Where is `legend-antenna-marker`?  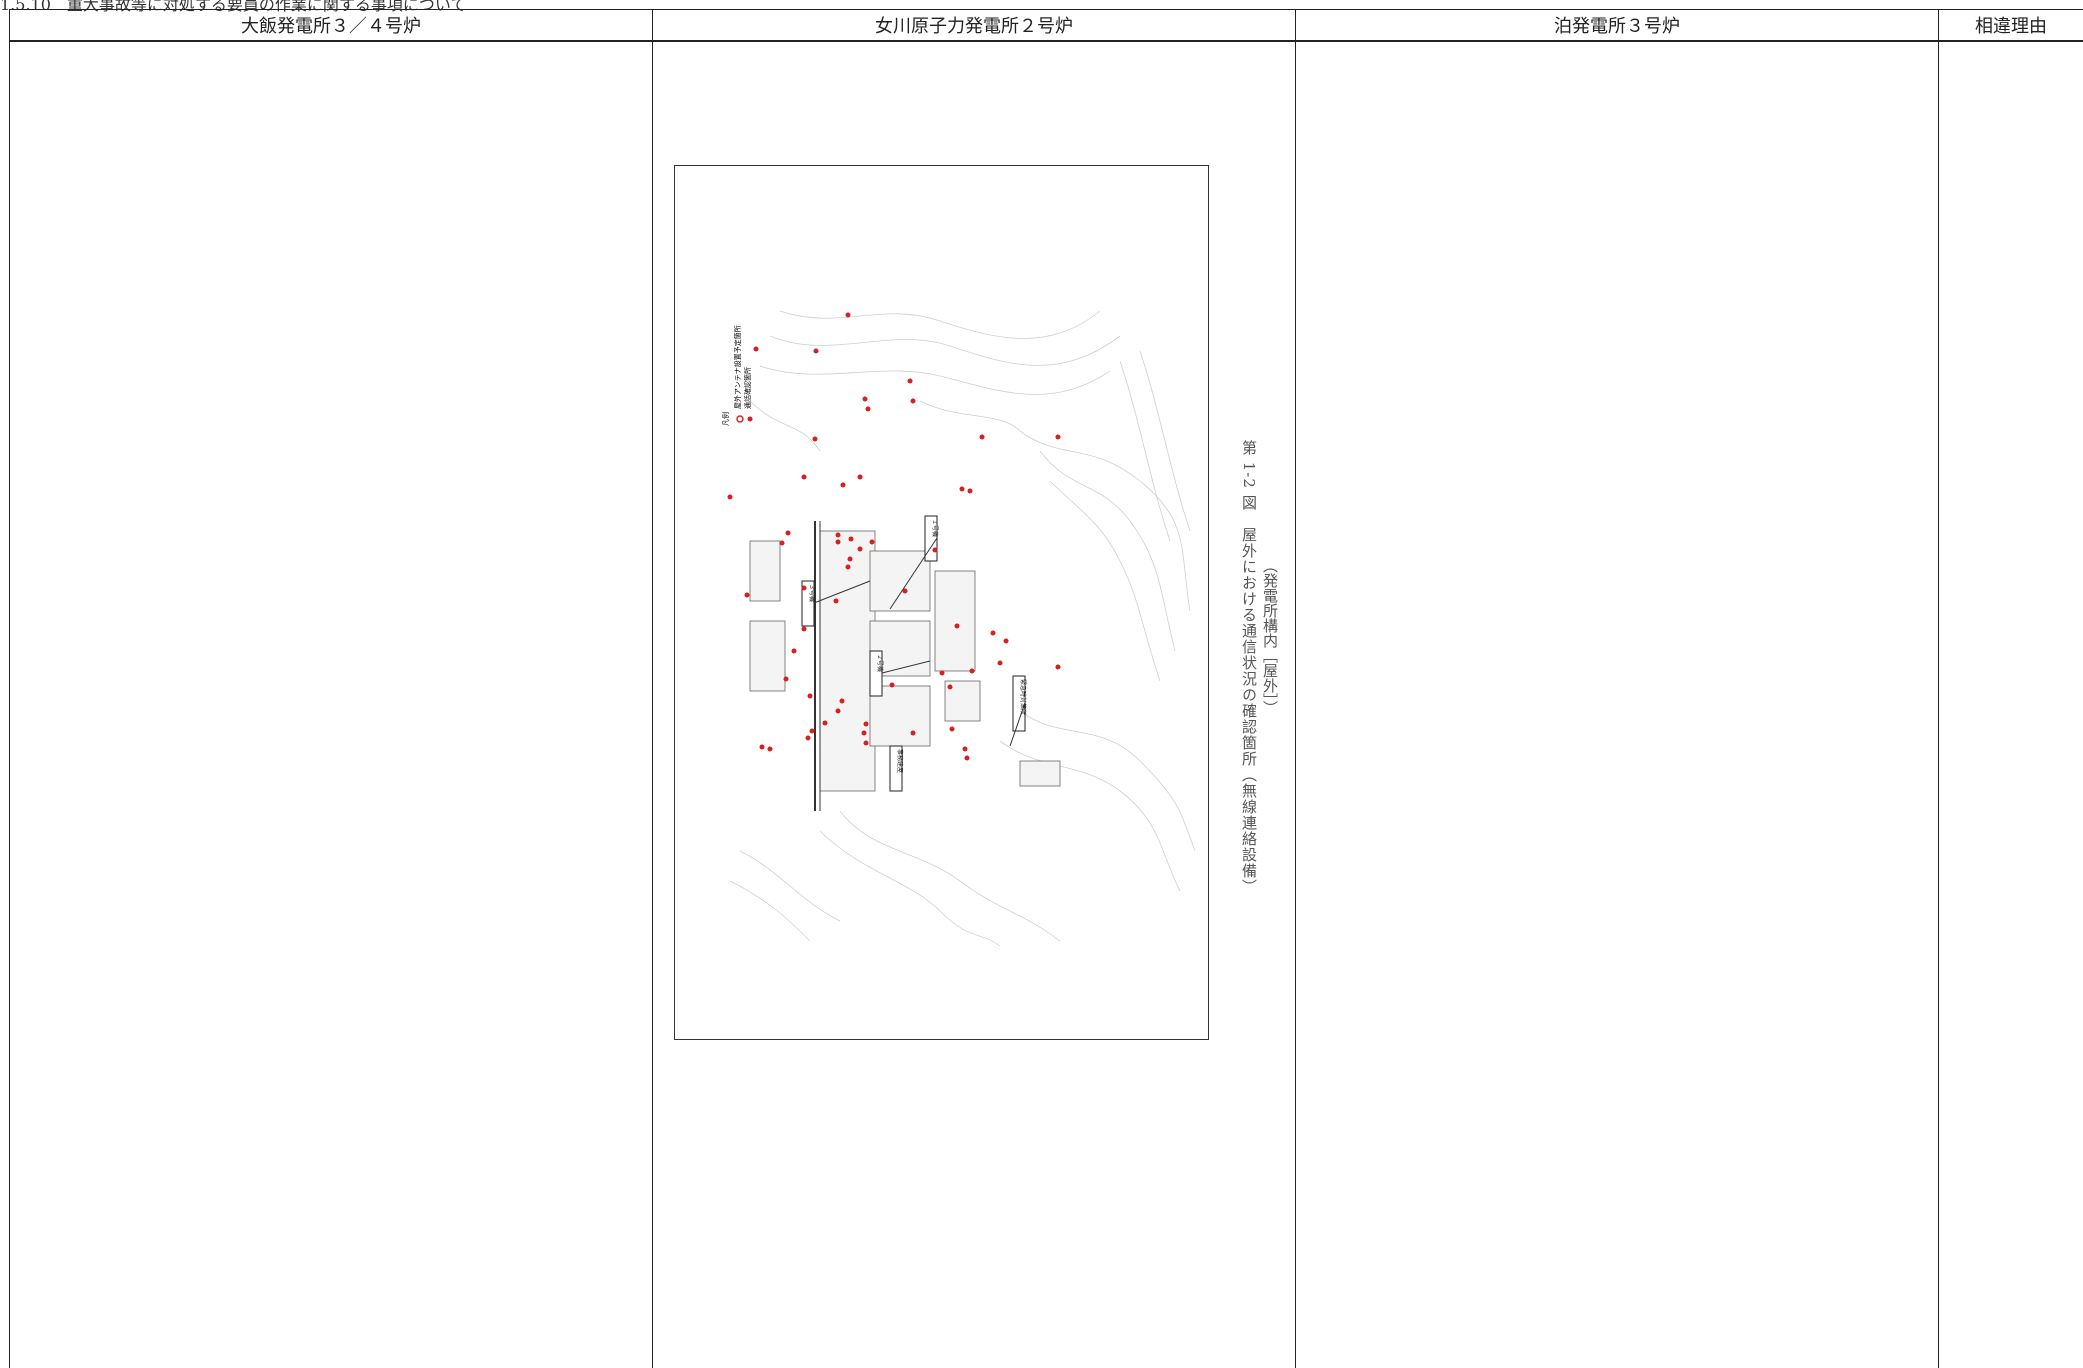
legend-antenna-marker is located at coordinates (740, 419).